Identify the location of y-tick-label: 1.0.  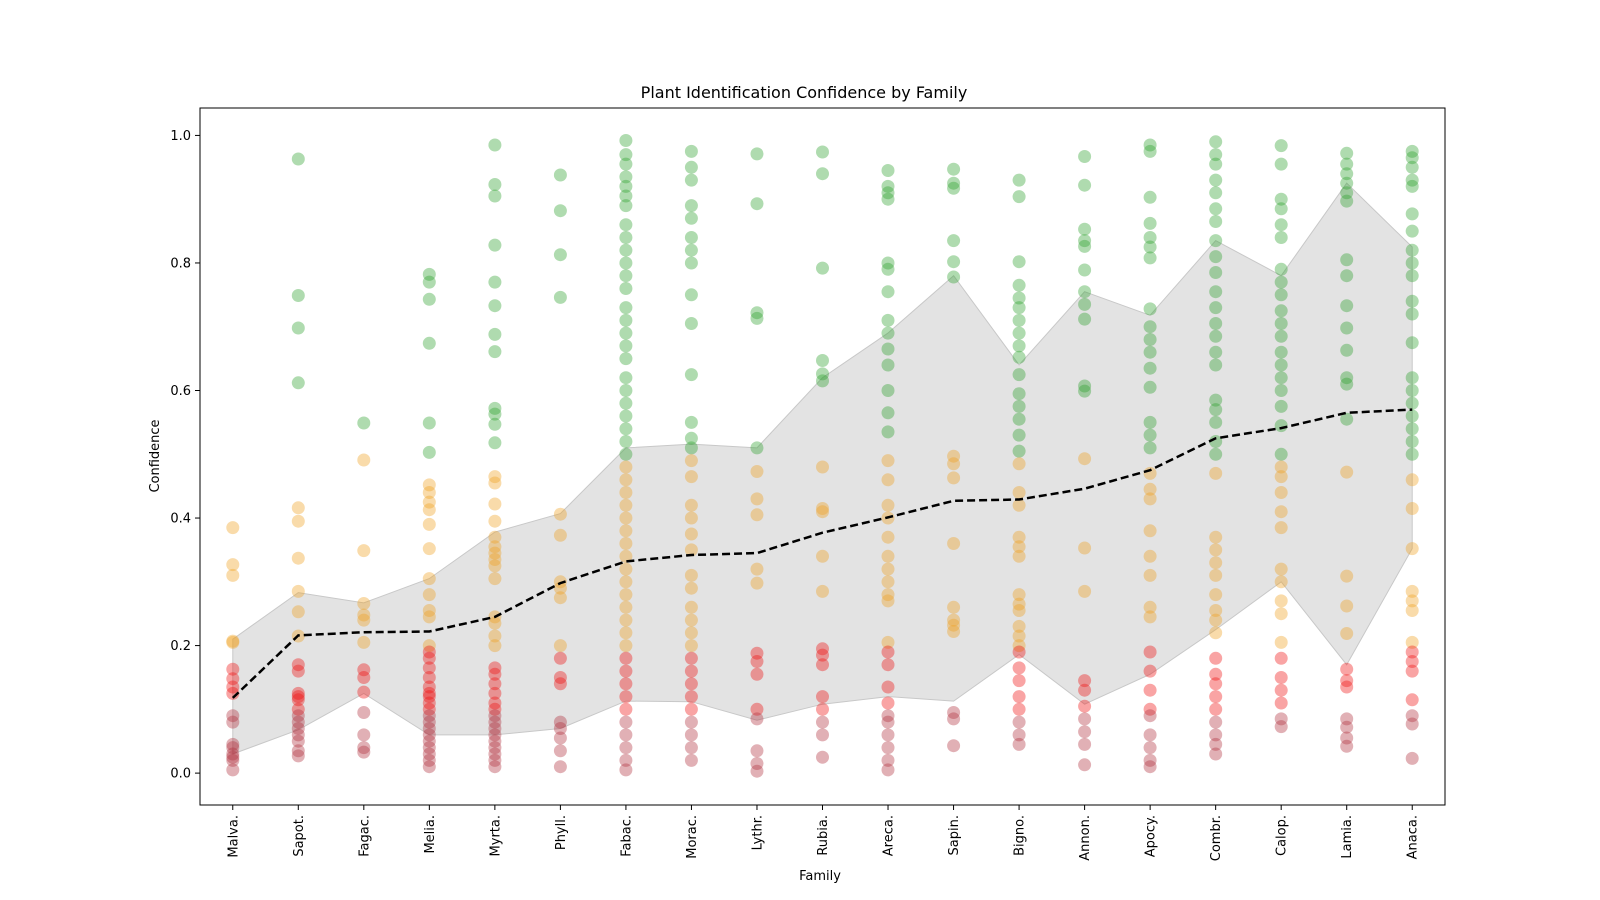
(180, 136).